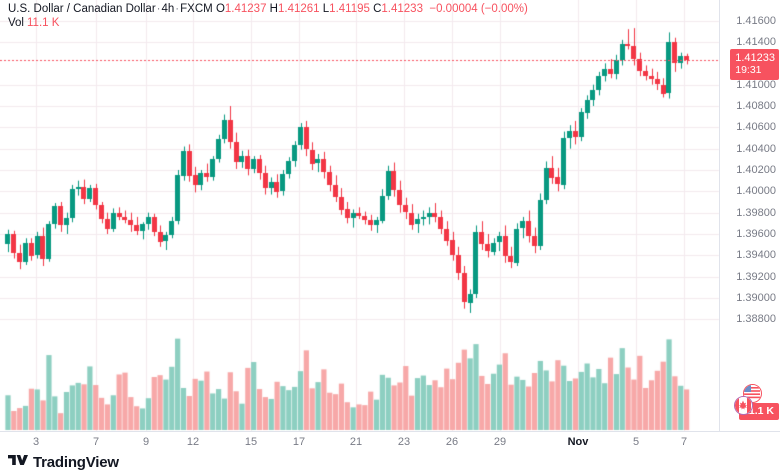 This screenshot has height=472, width=780. What do you see at coordinates (719, 216) in the screenshot?
I see `price-axis-separator` at bounding box center [719, 216].